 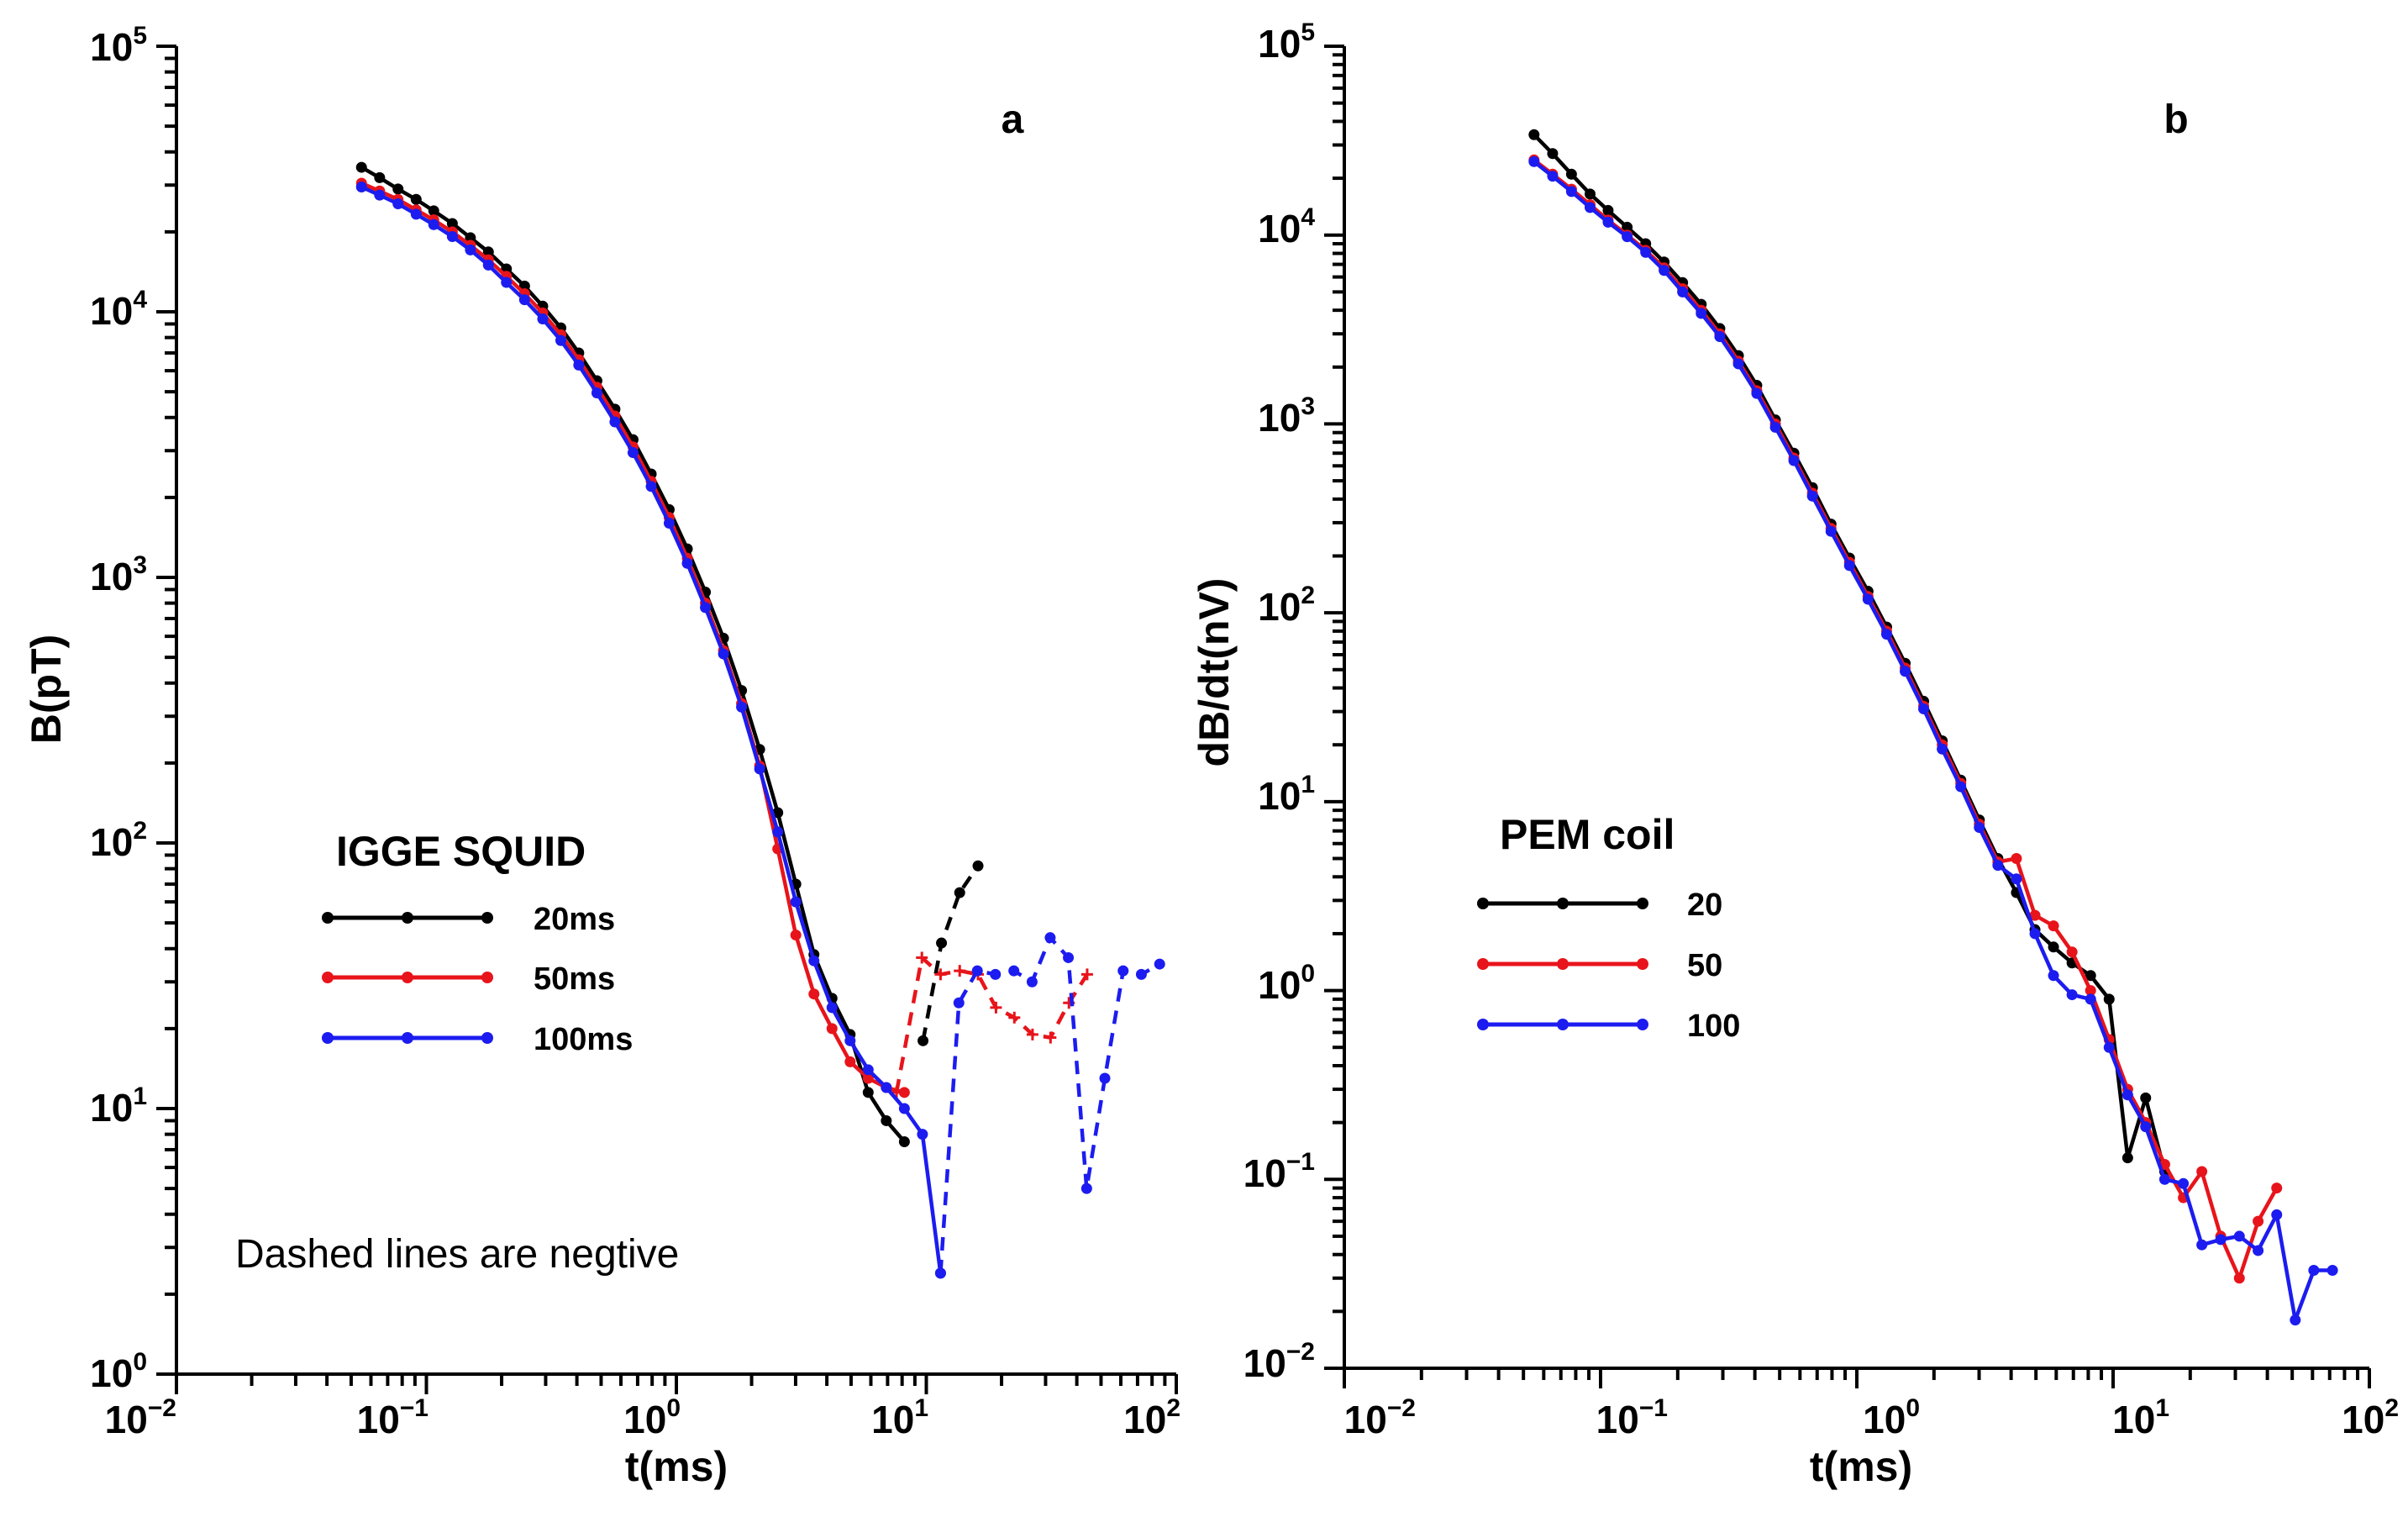 What do you see at coordinates (1279, 1362) in the screenshot?
I see `y-tick-label: 10⁻²` at bounding box center [1279, 1362].